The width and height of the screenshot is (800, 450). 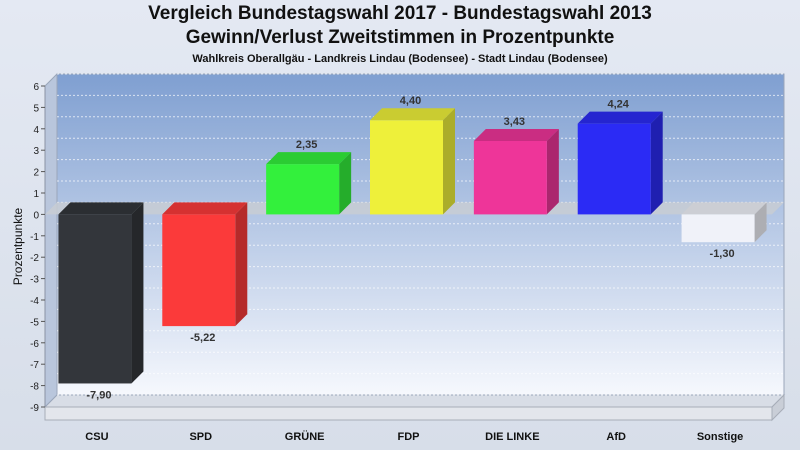 What do you see at coordinates (36, 194) in the screenshot?
I see `y-tick-label: 1` at bounding box center [36, 194].